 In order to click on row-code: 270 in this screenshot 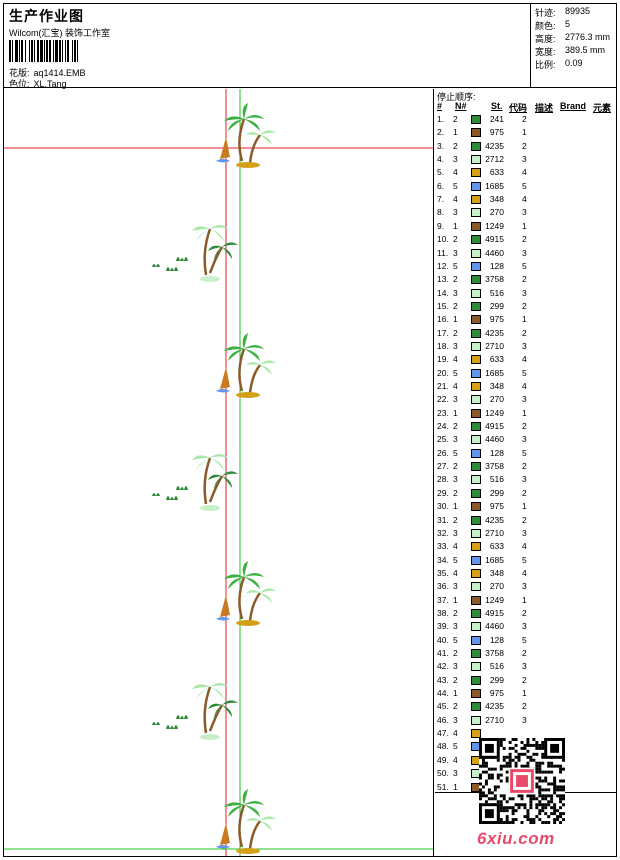, I will do `click(496, 212)`.